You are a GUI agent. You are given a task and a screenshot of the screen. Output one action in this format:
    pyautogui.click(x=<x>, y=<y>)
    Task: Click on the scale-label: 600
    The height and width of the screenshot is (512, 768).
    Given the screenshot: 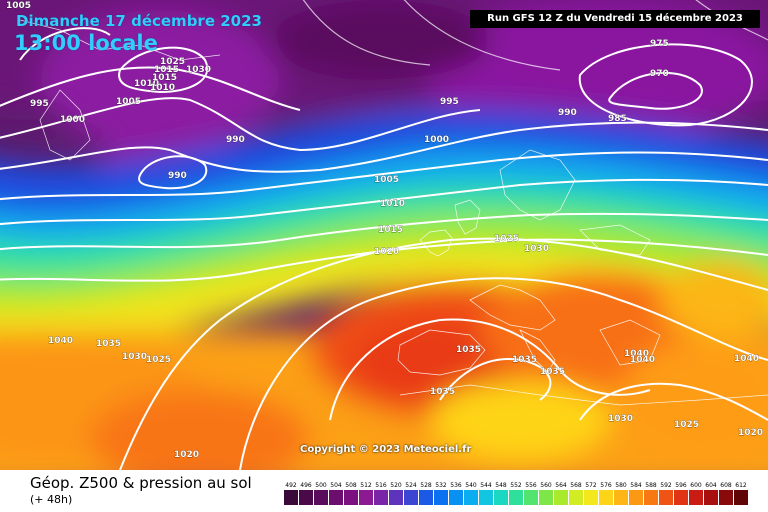 What is the action you would take?
    pyautogui.click(x=696, y=485)
    